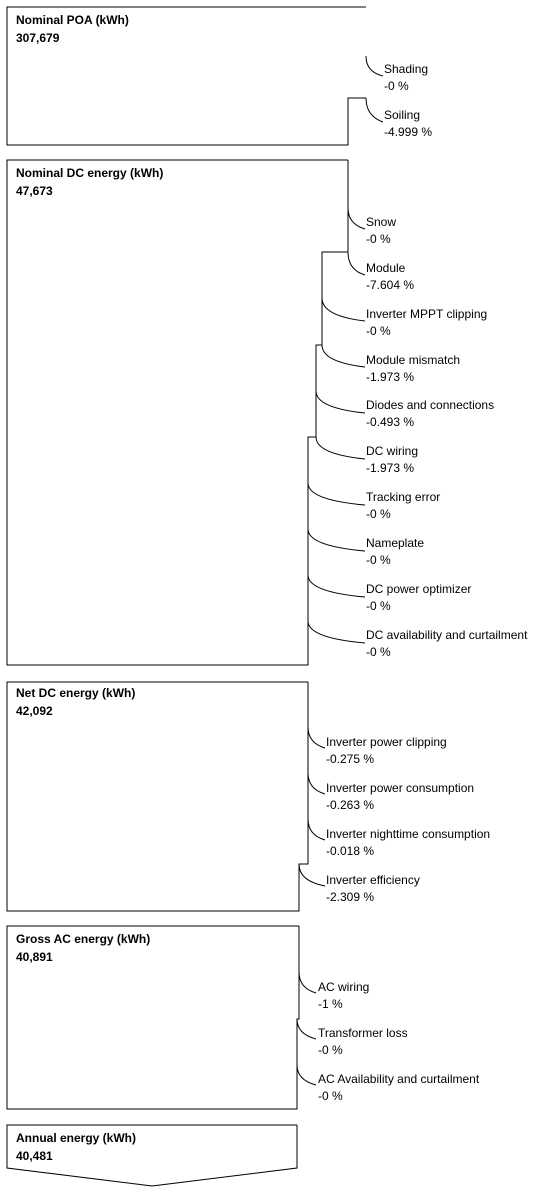 Image resolution: width=543 pixels, height=1193 pixels. I want to click on stage-title: Net DC energy (kWh), so click(75, 693).